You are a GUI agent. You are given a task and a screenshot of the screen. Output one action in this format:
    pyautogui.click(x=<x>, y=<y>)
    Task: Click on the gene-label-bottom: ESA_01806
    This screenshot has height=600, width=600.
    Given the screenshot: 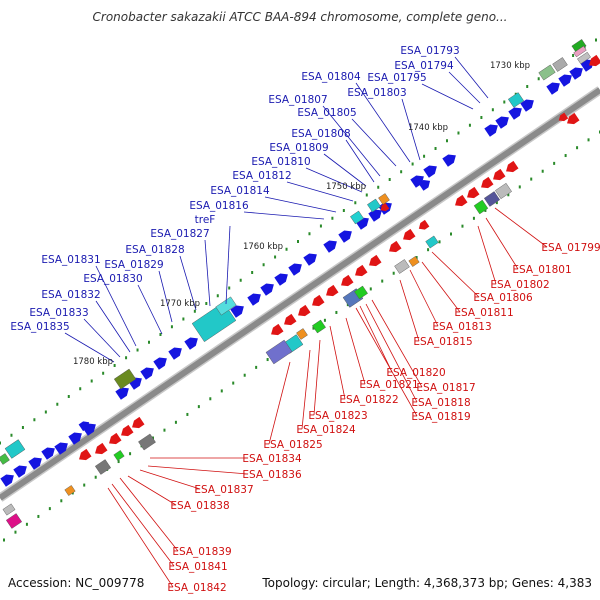 What is the action you would take?
    pyautogui.click(x=503, y=298)
    